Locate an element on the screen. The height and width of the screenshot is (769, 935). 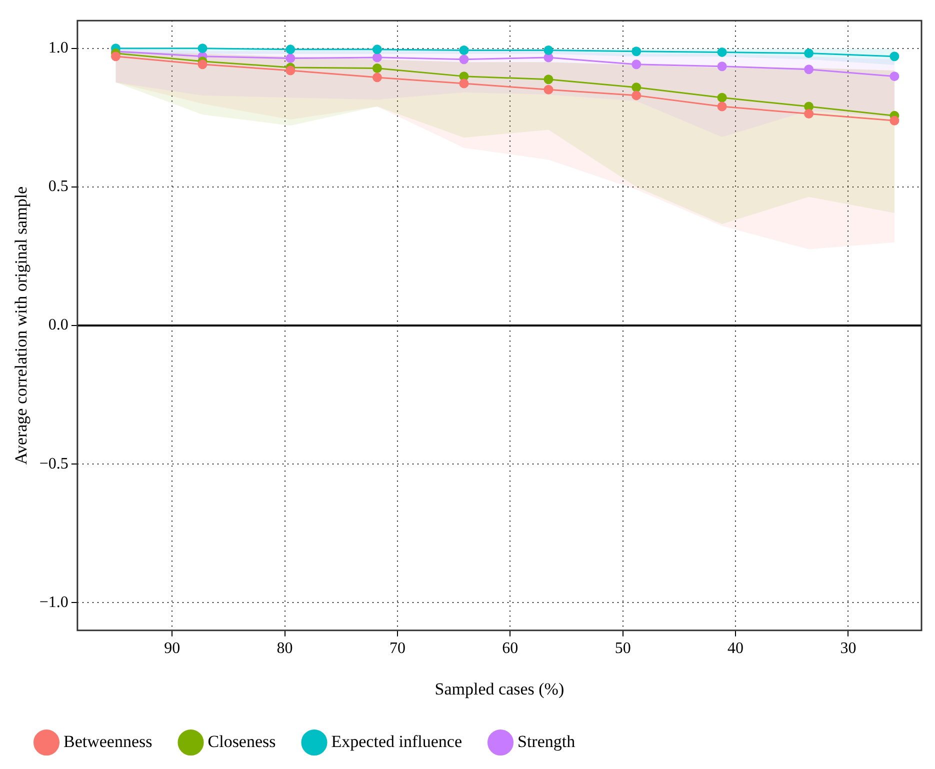
x-tick-label: 60 is located at coordinates (510, 649).